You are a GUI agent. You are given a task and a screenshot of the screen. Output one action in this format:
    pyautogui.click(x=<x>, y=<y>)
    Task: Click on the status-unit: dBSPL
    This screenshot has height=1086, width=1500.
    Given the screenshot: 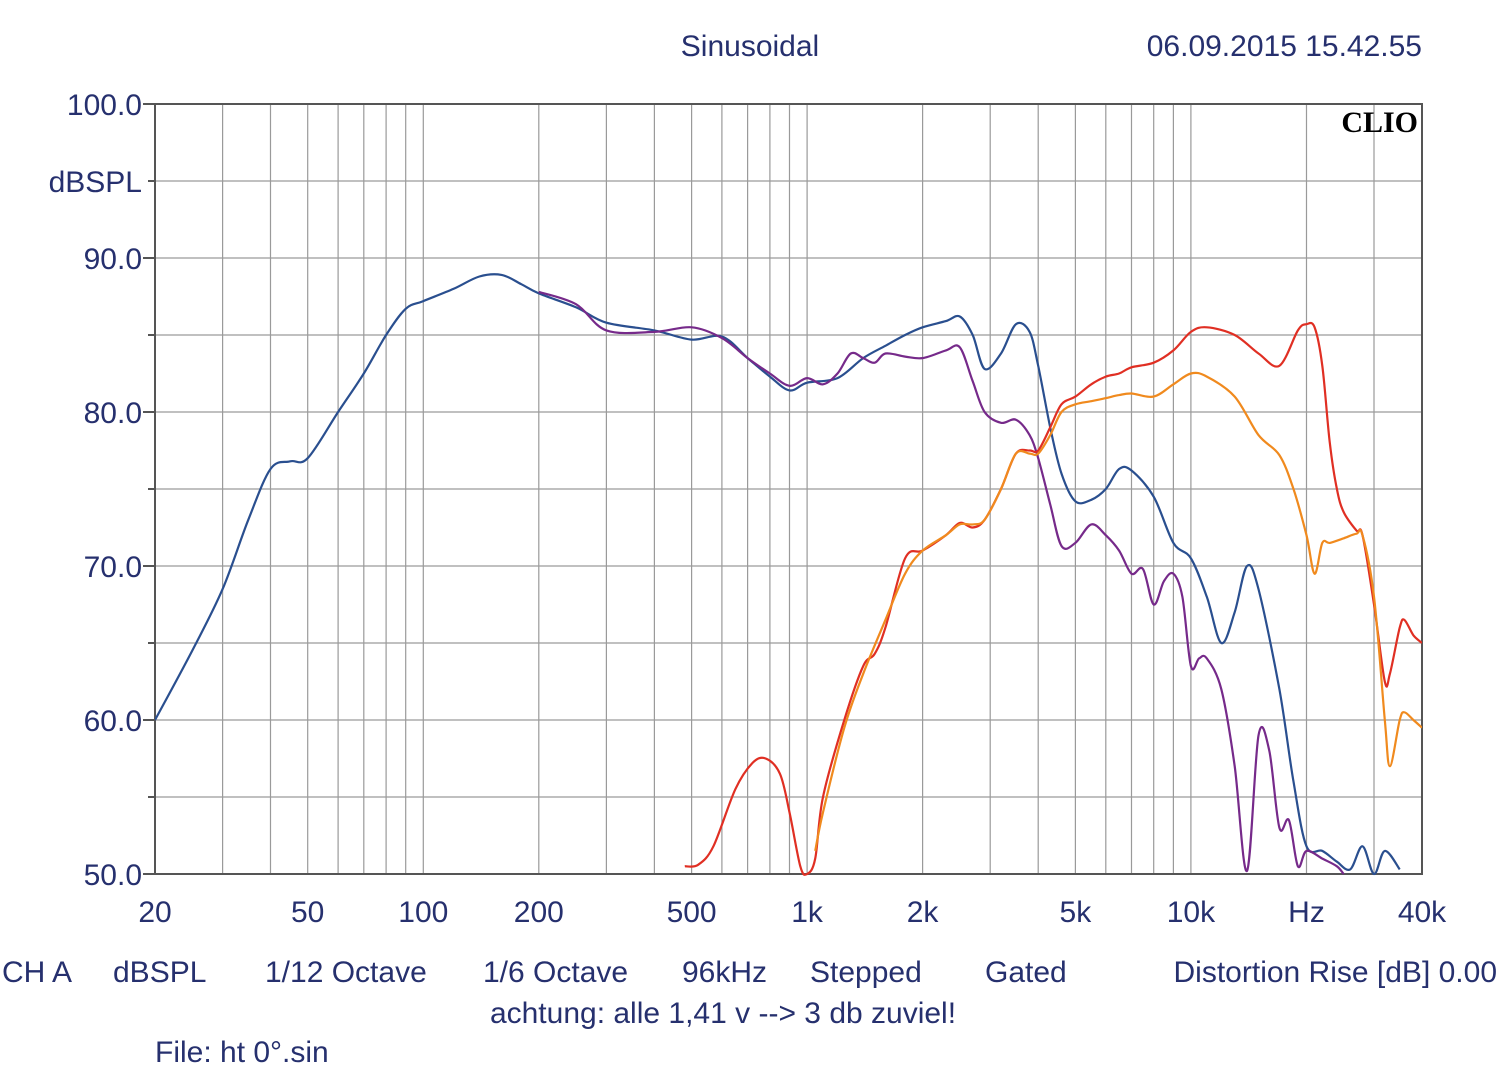 What is the action you would take?
    pyautogui.click(x=159, y=972)
    